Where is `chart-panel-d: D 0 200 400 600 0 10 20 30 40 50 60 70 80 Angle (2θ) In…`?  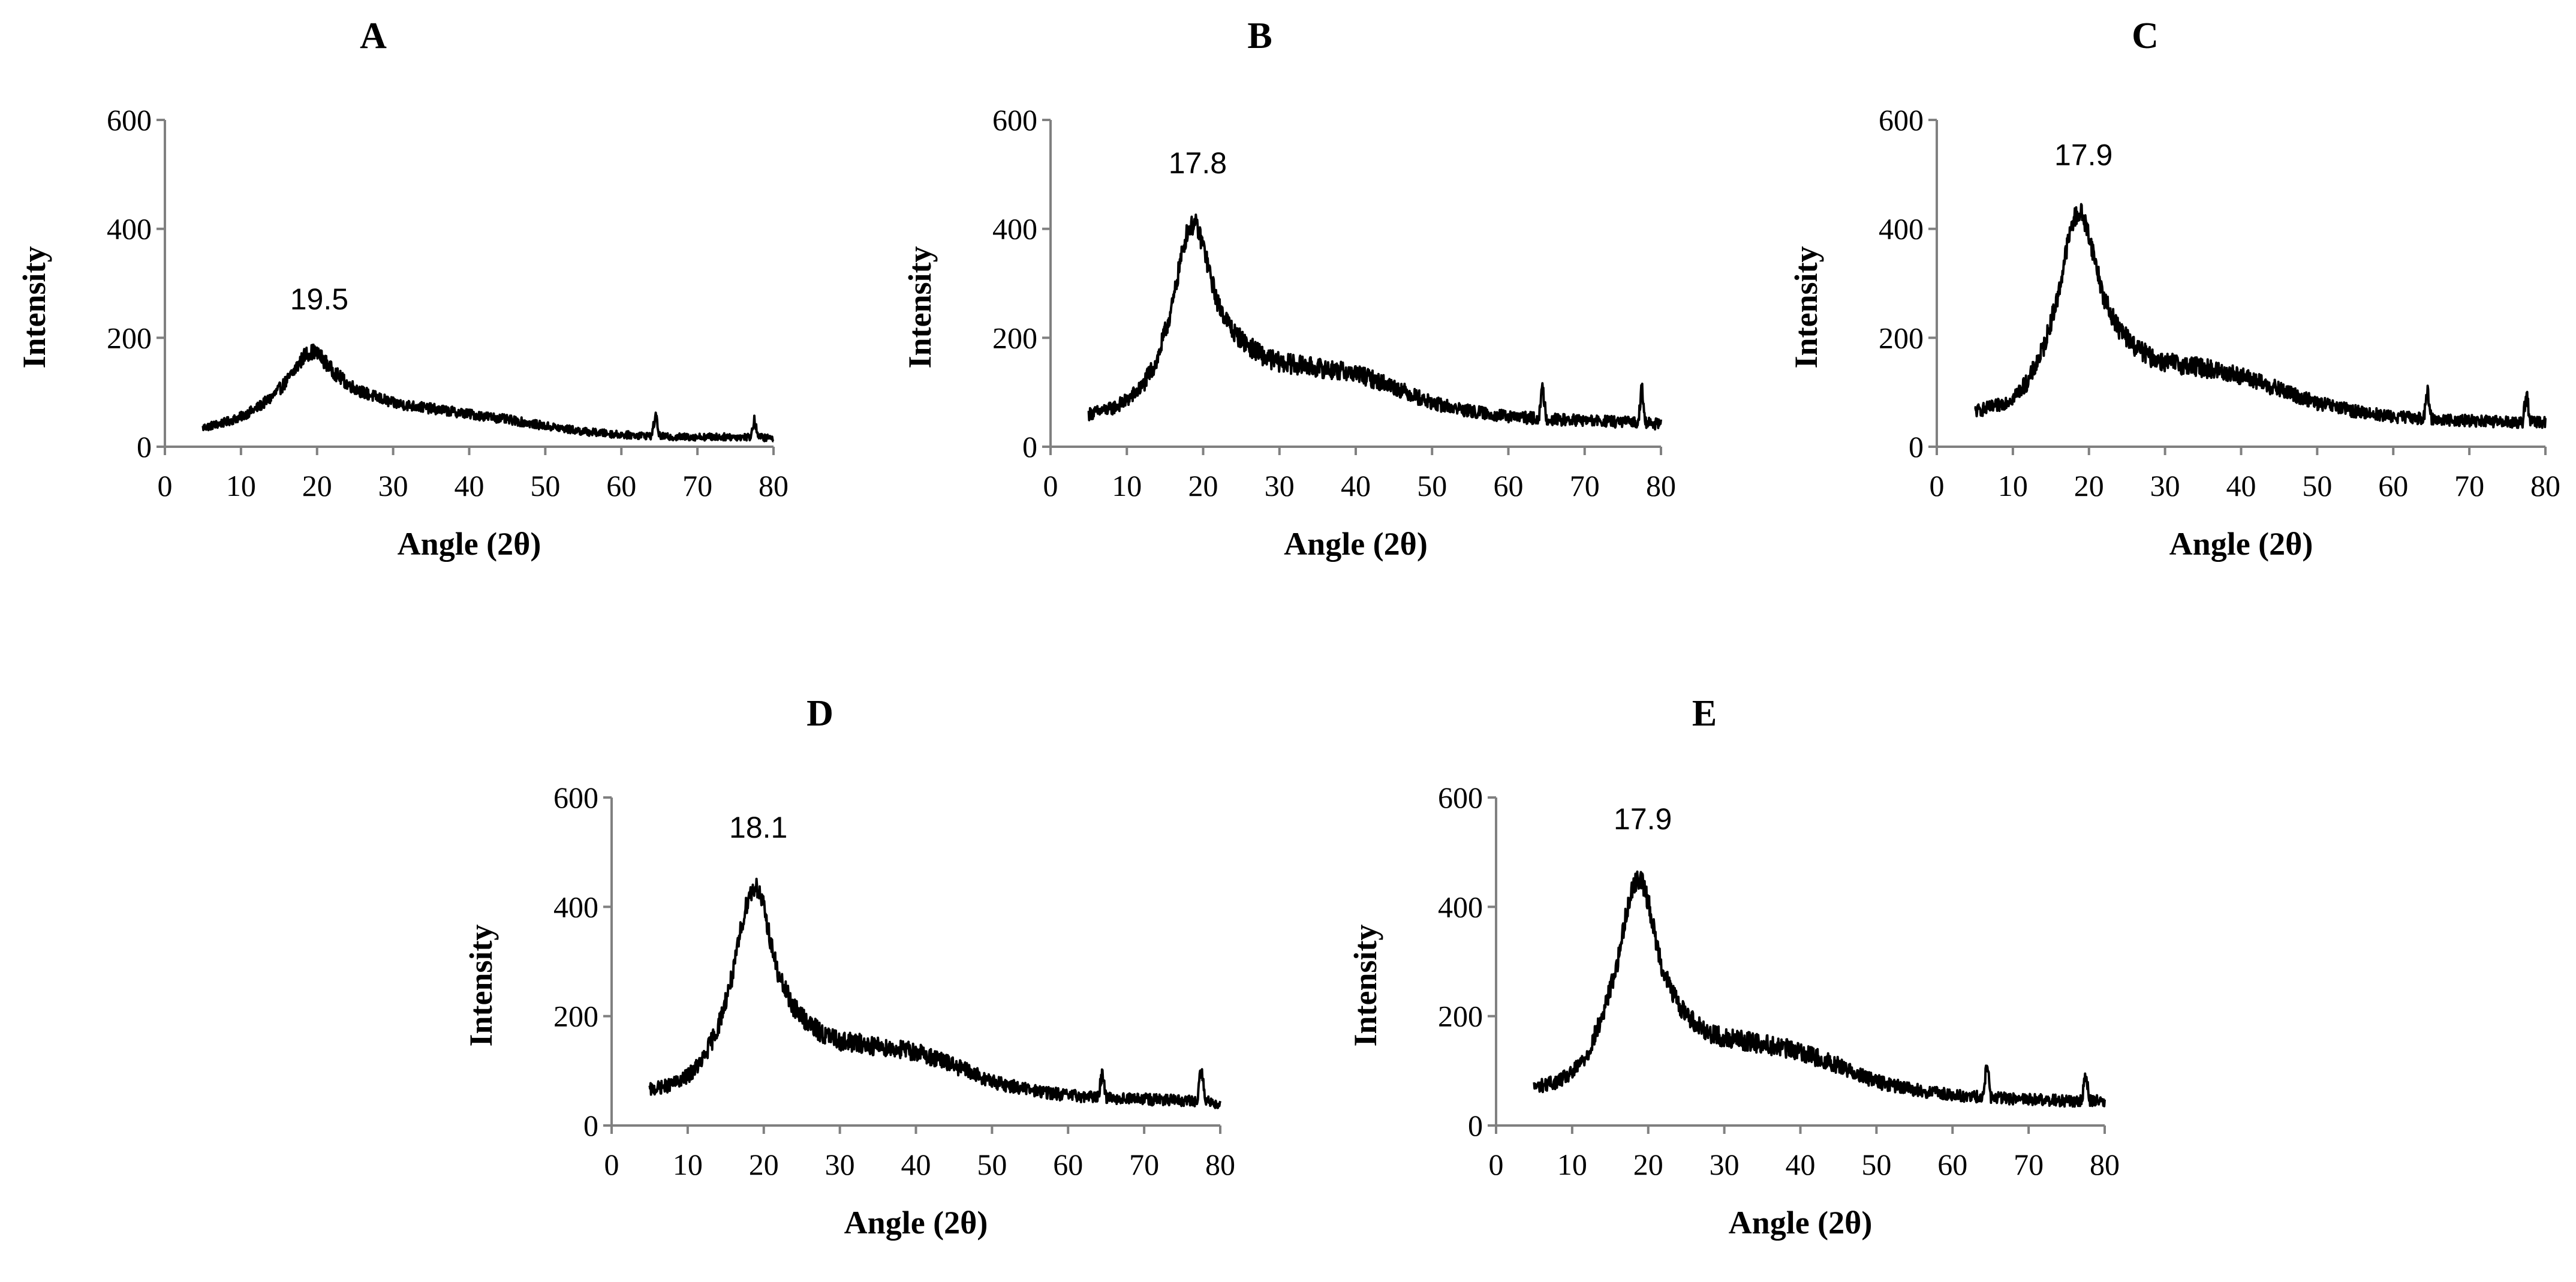 chart-panel-d: D 0 200 400 600 0 10 20 30 40 50 60 70 80 Angle (2θ) In… is located at coordinates (849, 967).